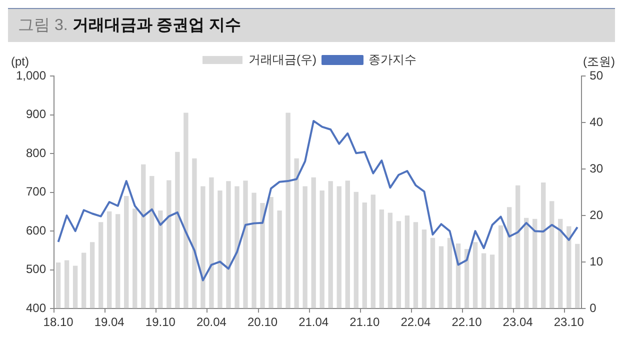  I want to click on y-axis-title: (pt), so click(20, 61).